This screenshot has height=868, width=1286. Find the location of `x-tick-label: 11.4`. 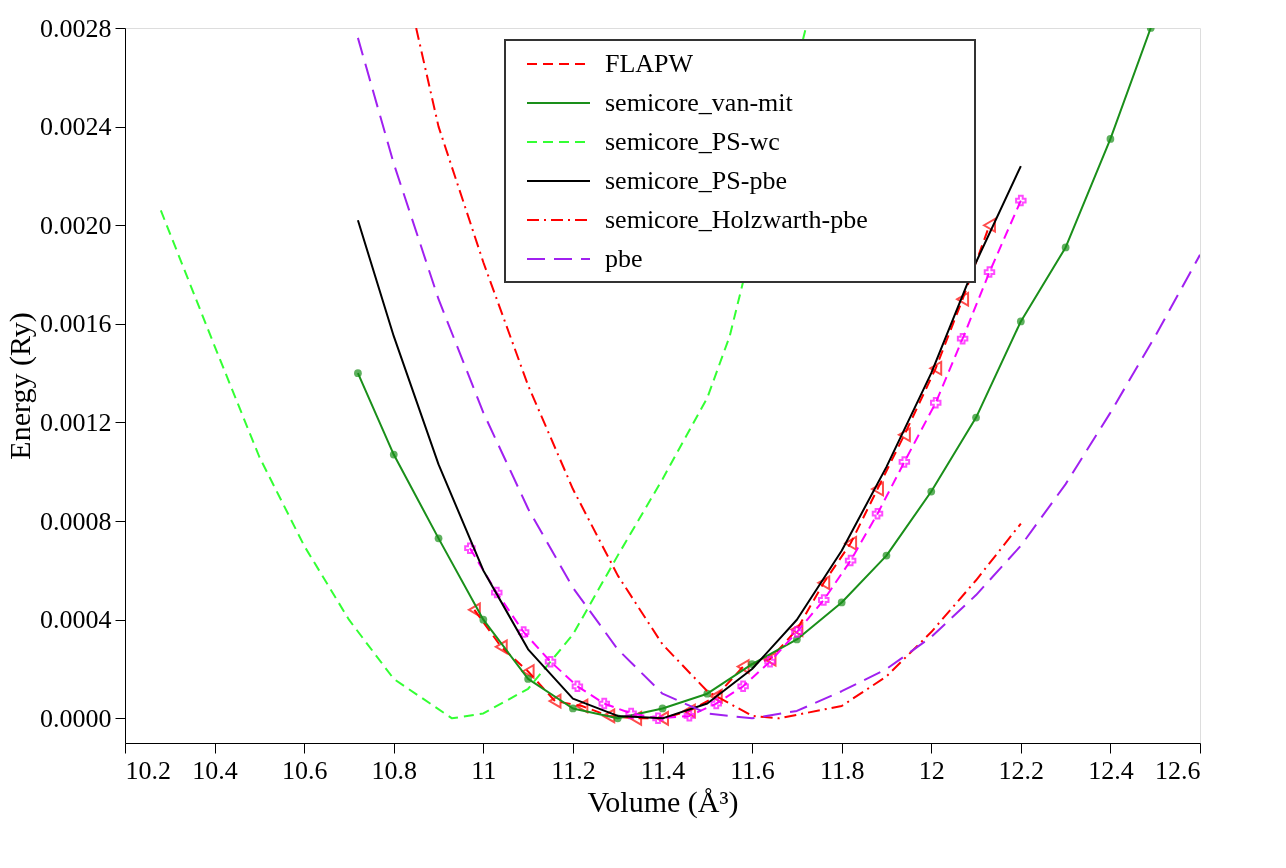

x-tick-label: 11.4 is located at coordinates (663, 770).